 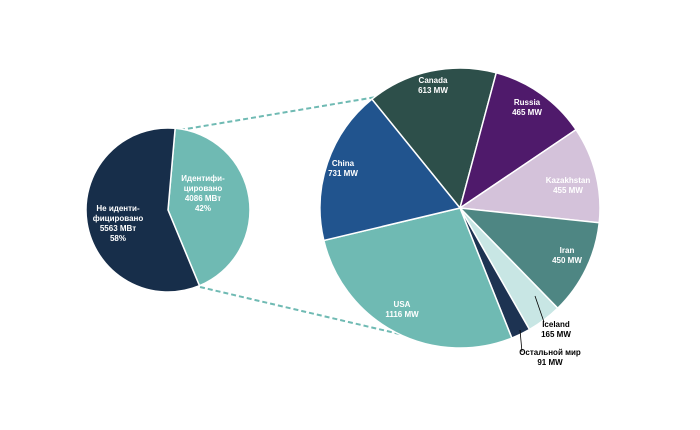 I want to click on slice-label: 465 MW, so click(x=527, y=112).